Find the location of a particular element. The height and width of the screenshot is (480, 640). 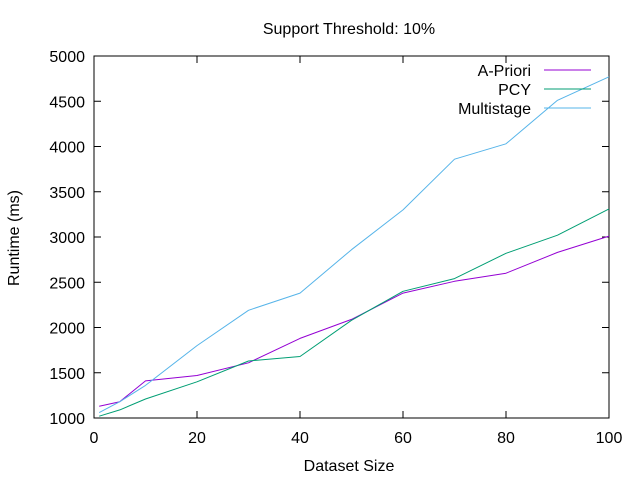

y-tick-label: 1500 is located at coordinates (67, 374).